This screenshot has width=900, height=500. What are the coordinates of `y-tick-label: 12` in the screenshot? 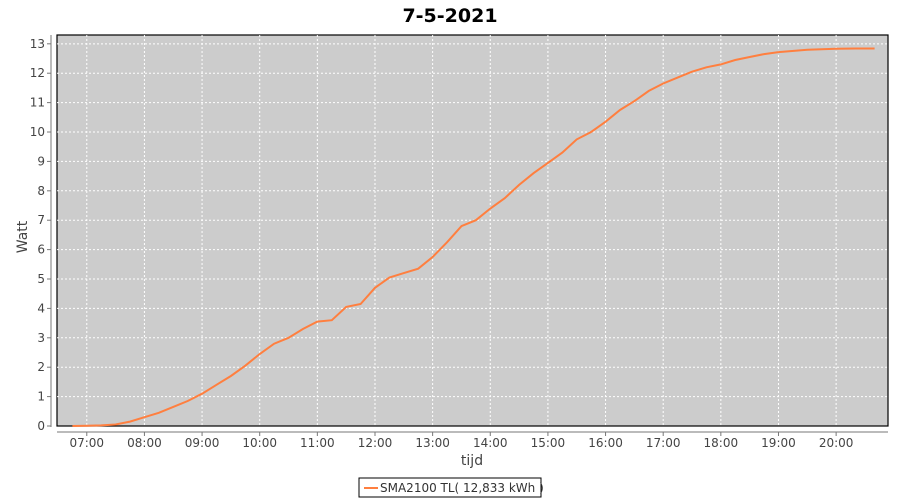 It's located at (37, 73).